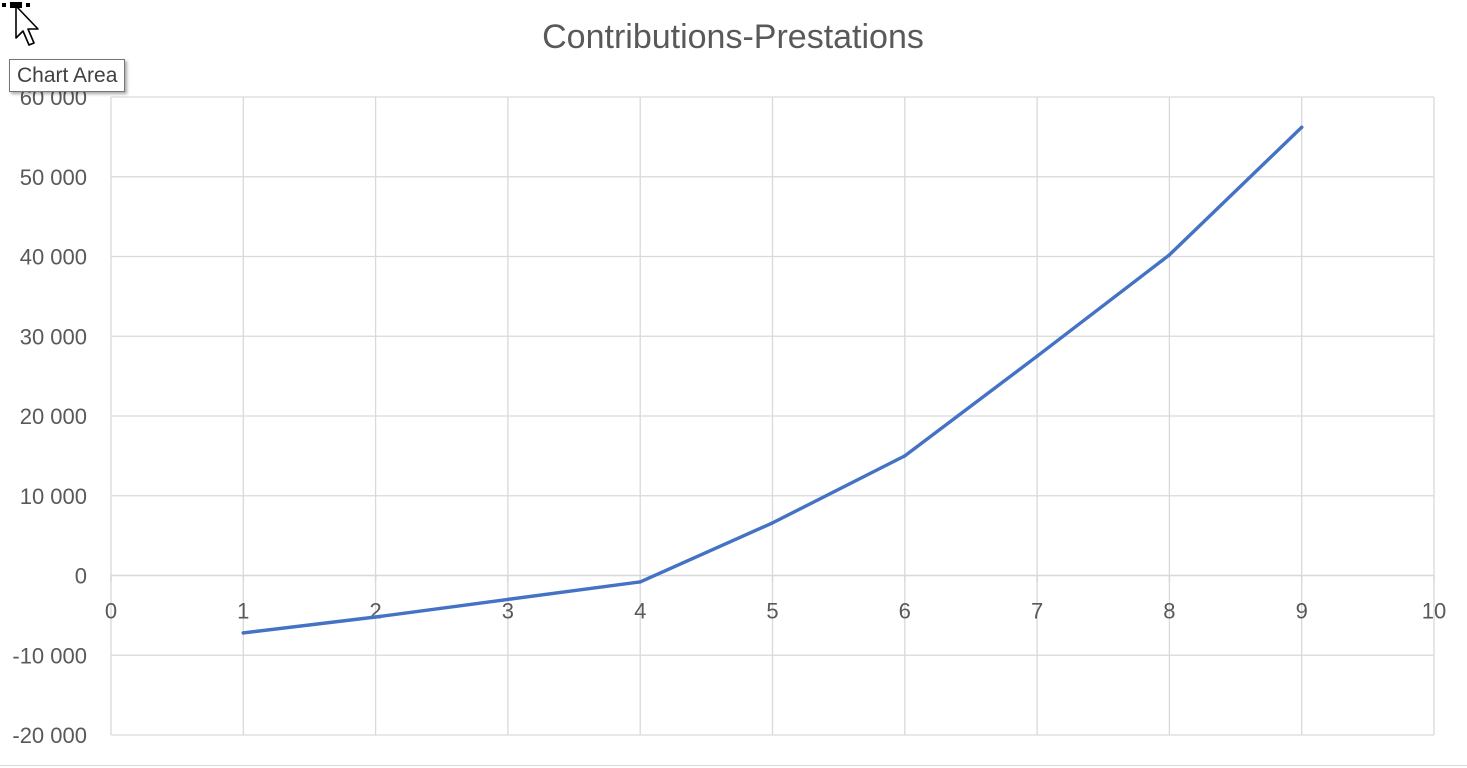 This screenshot has width=1467, height=768. I want to click on y-tick-label: 30 000, so click(53, 336).